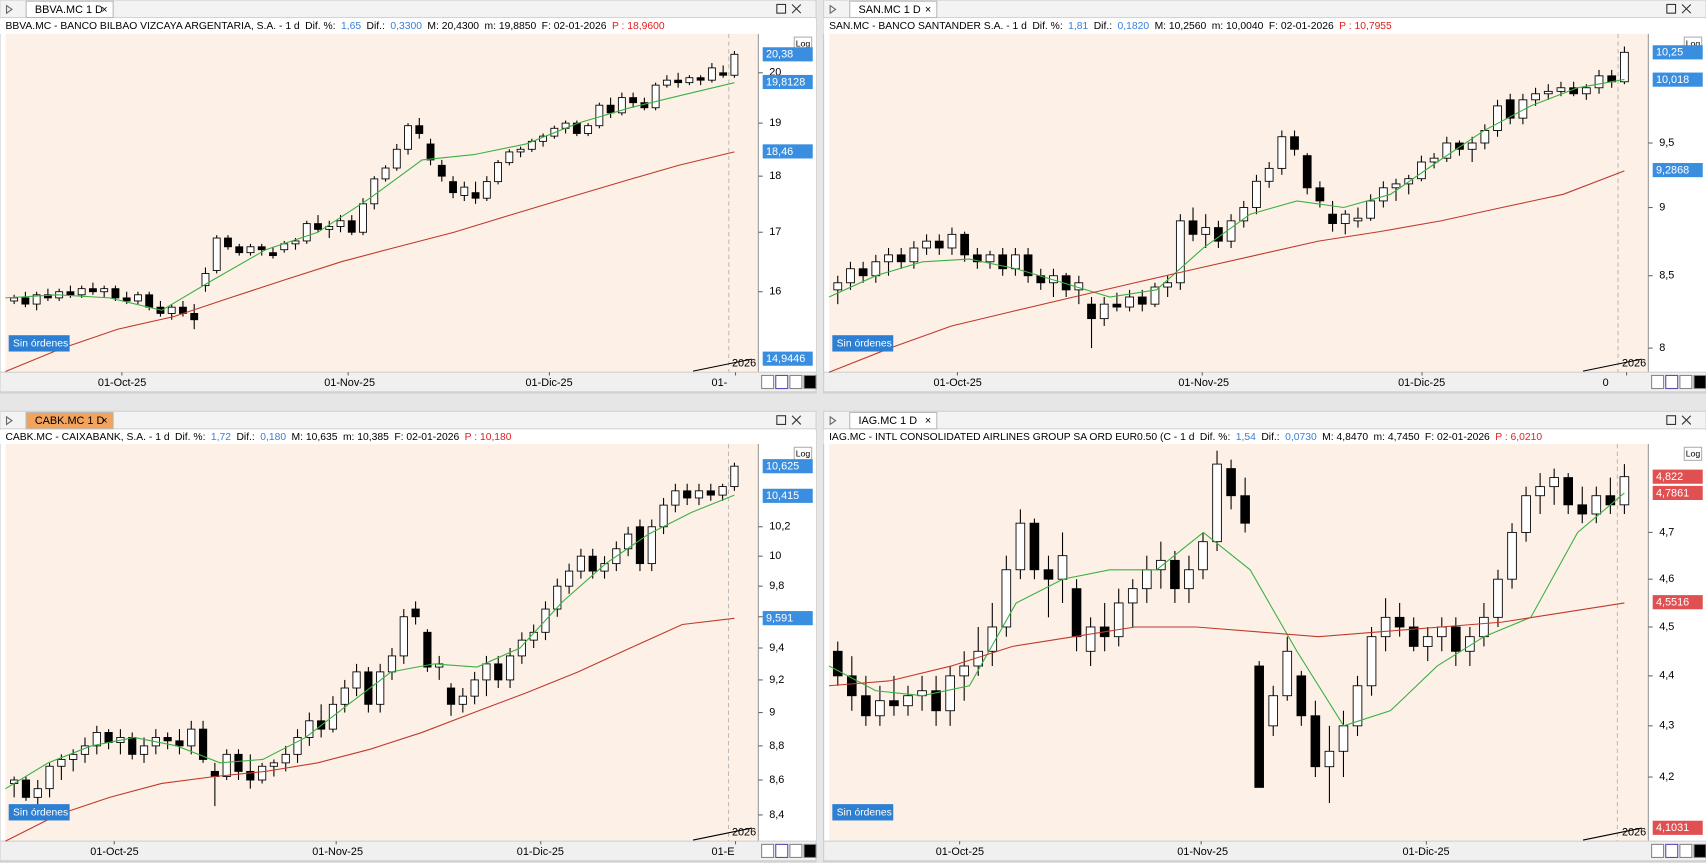 Image resolution: width=1706 pixels, height=863 pixels. What do you see at coordinates (315, 437) in the screenshot?
I see `header-field: M: 10,635` at bounding box center [315, 437].